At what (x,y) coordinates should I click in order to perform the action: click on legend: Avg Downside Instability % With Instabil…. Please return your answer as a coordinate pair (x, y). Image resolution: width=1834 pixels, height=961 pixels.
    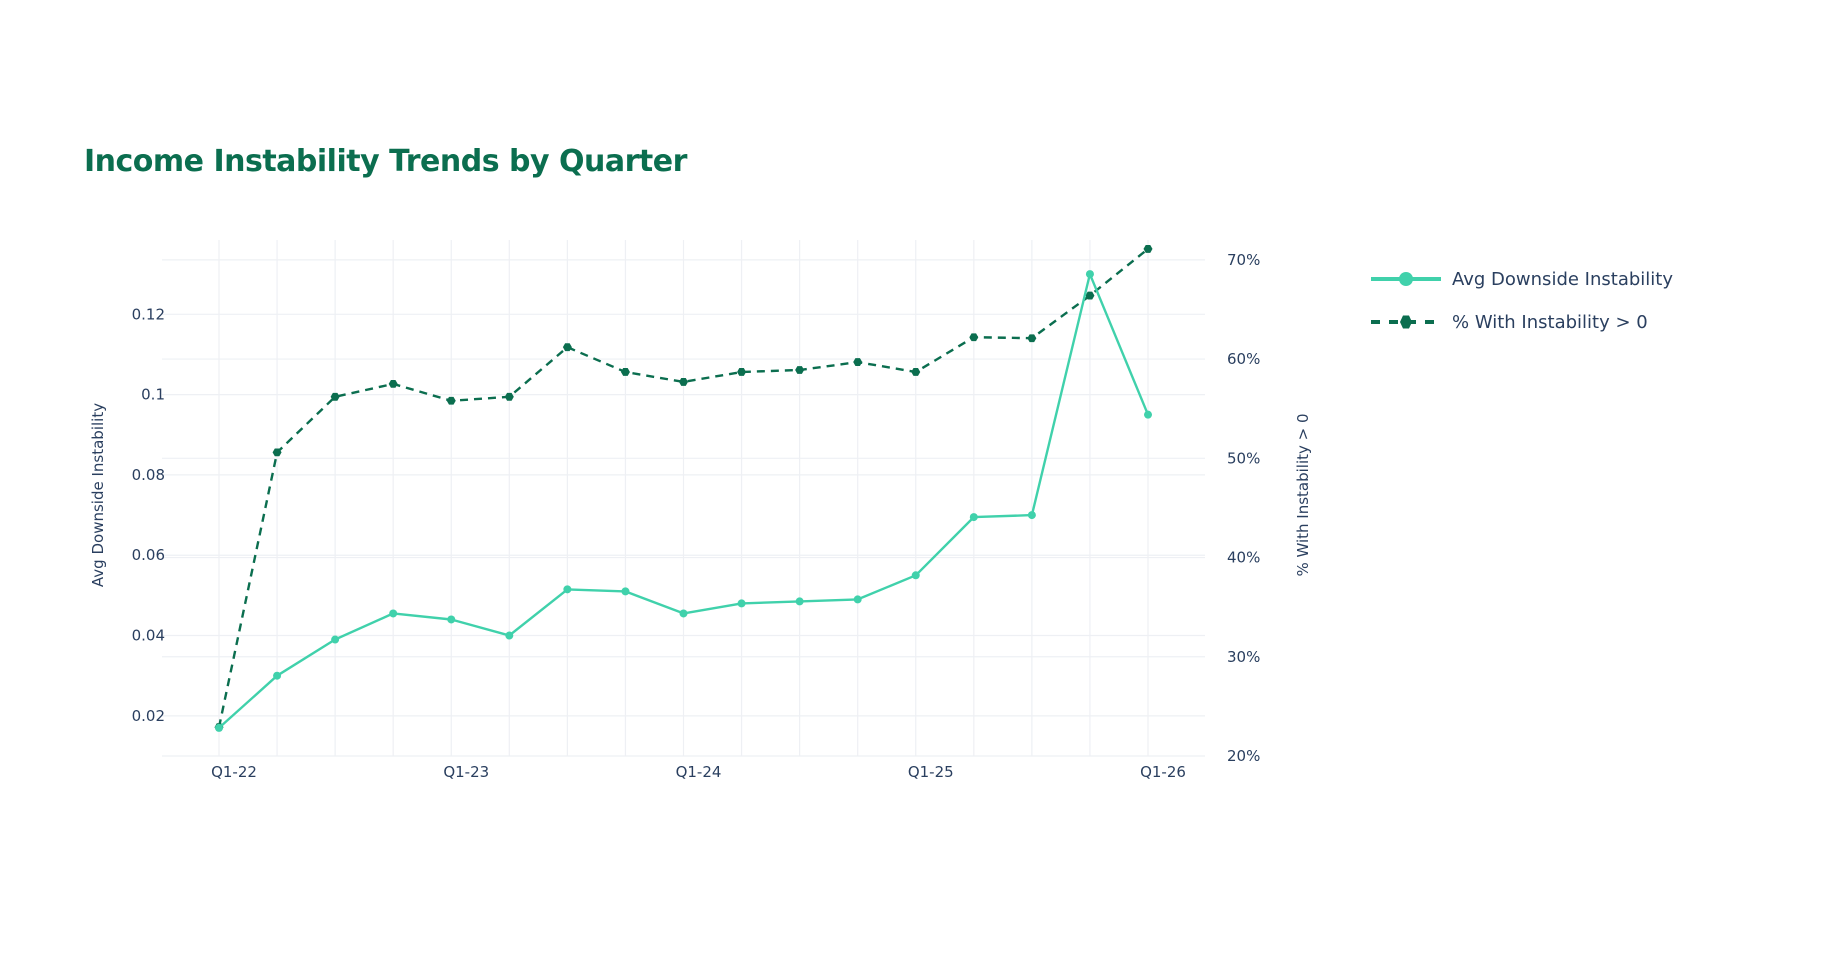
    Looking at the image, I should click on (1522, 301).